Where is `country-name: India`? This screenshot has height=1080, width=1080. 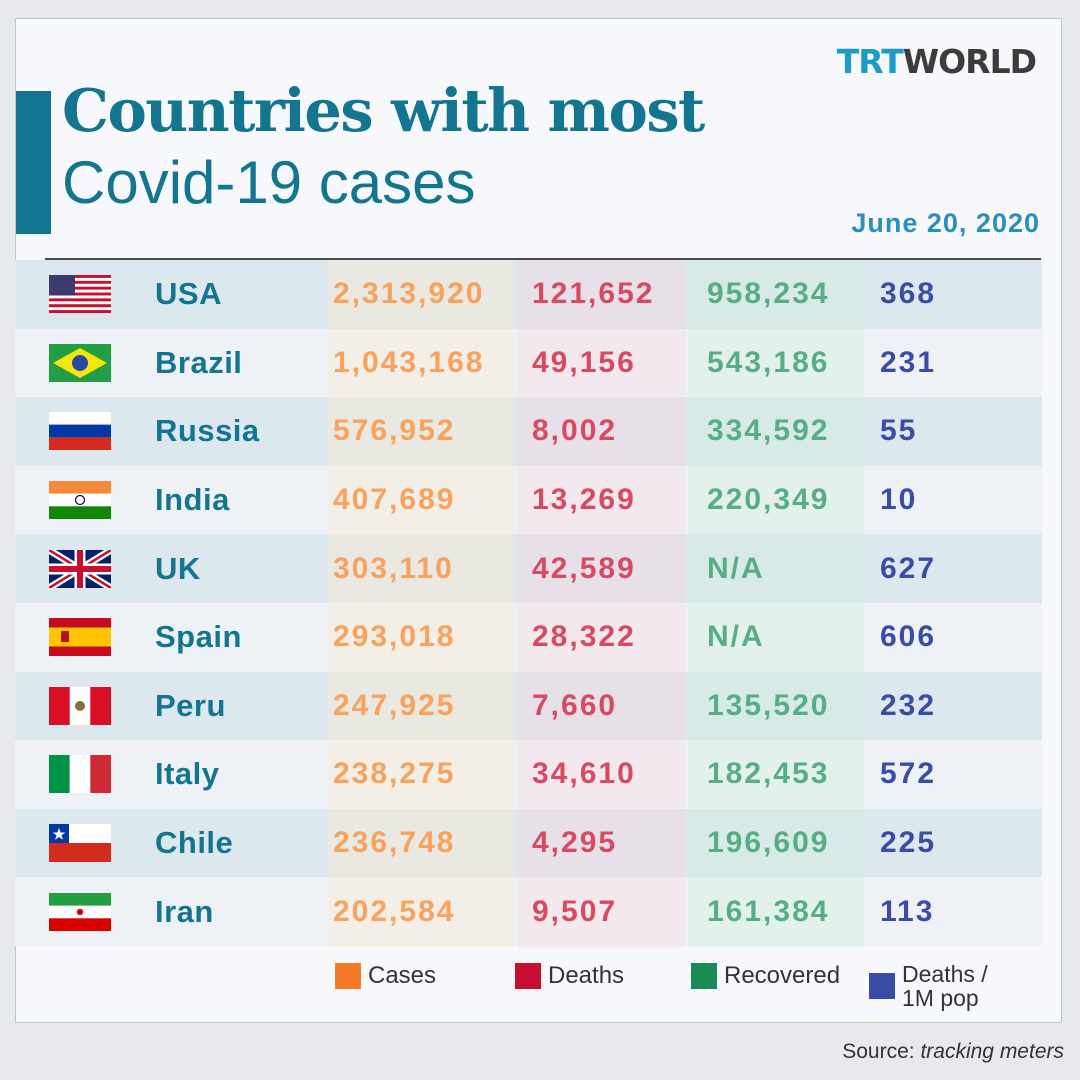
country-name: India is located at coordinates (192, 500).